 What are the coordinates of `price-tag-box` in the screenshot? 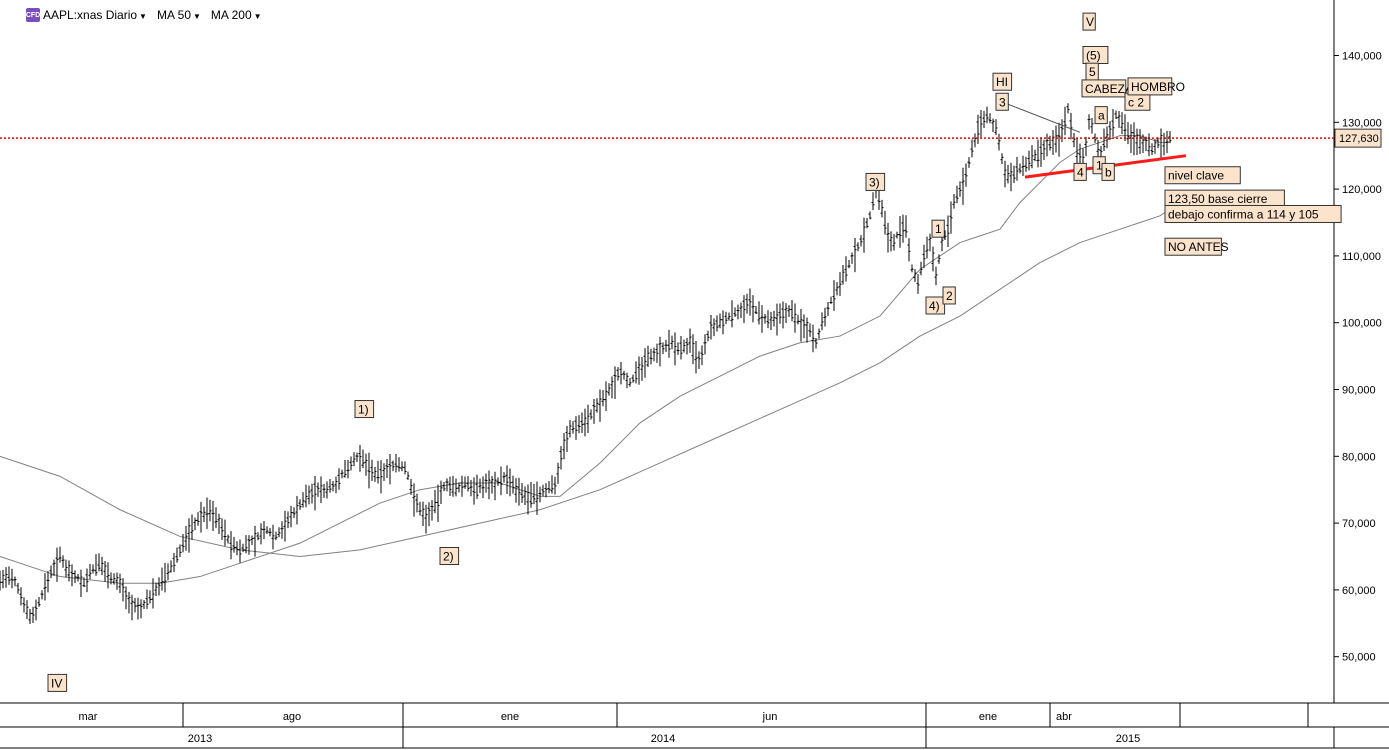 It's located at (1358, 138).